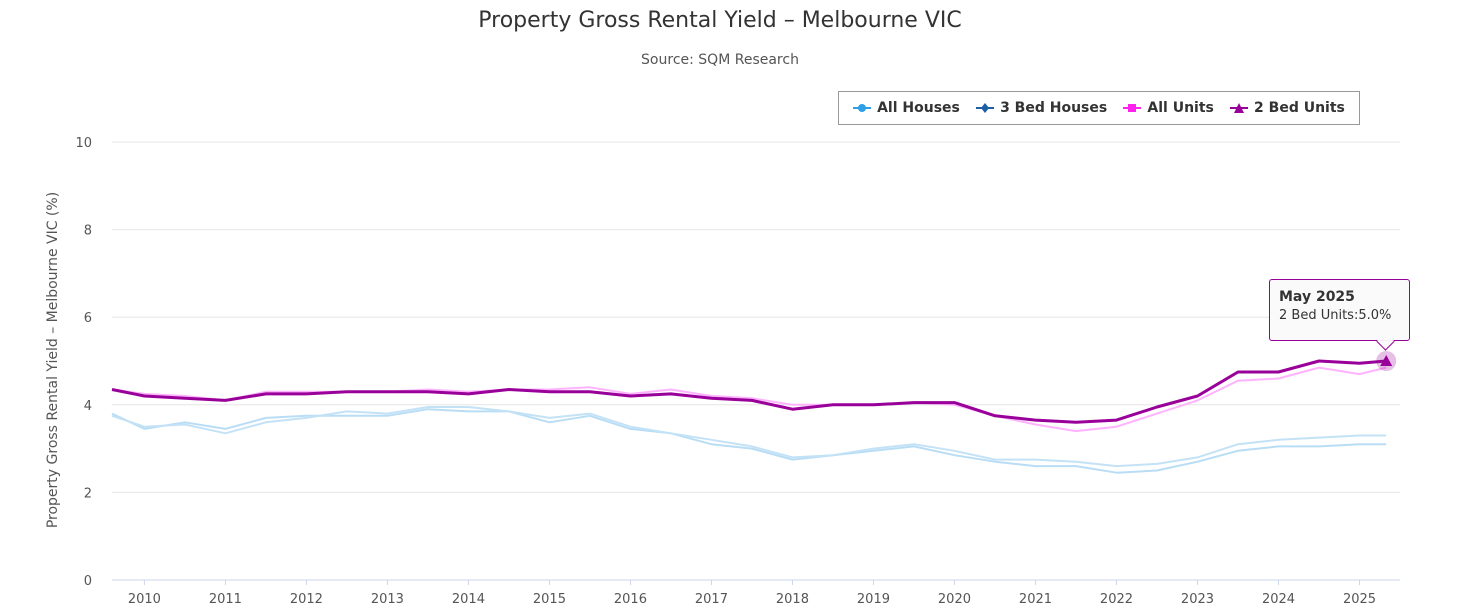 The width and height of the screenshot is (1460, 608). What do you see at coordinates (1239, 108) in the screenshot?
I see `triangle-marker-icon` at bounding box center [1239, 108].